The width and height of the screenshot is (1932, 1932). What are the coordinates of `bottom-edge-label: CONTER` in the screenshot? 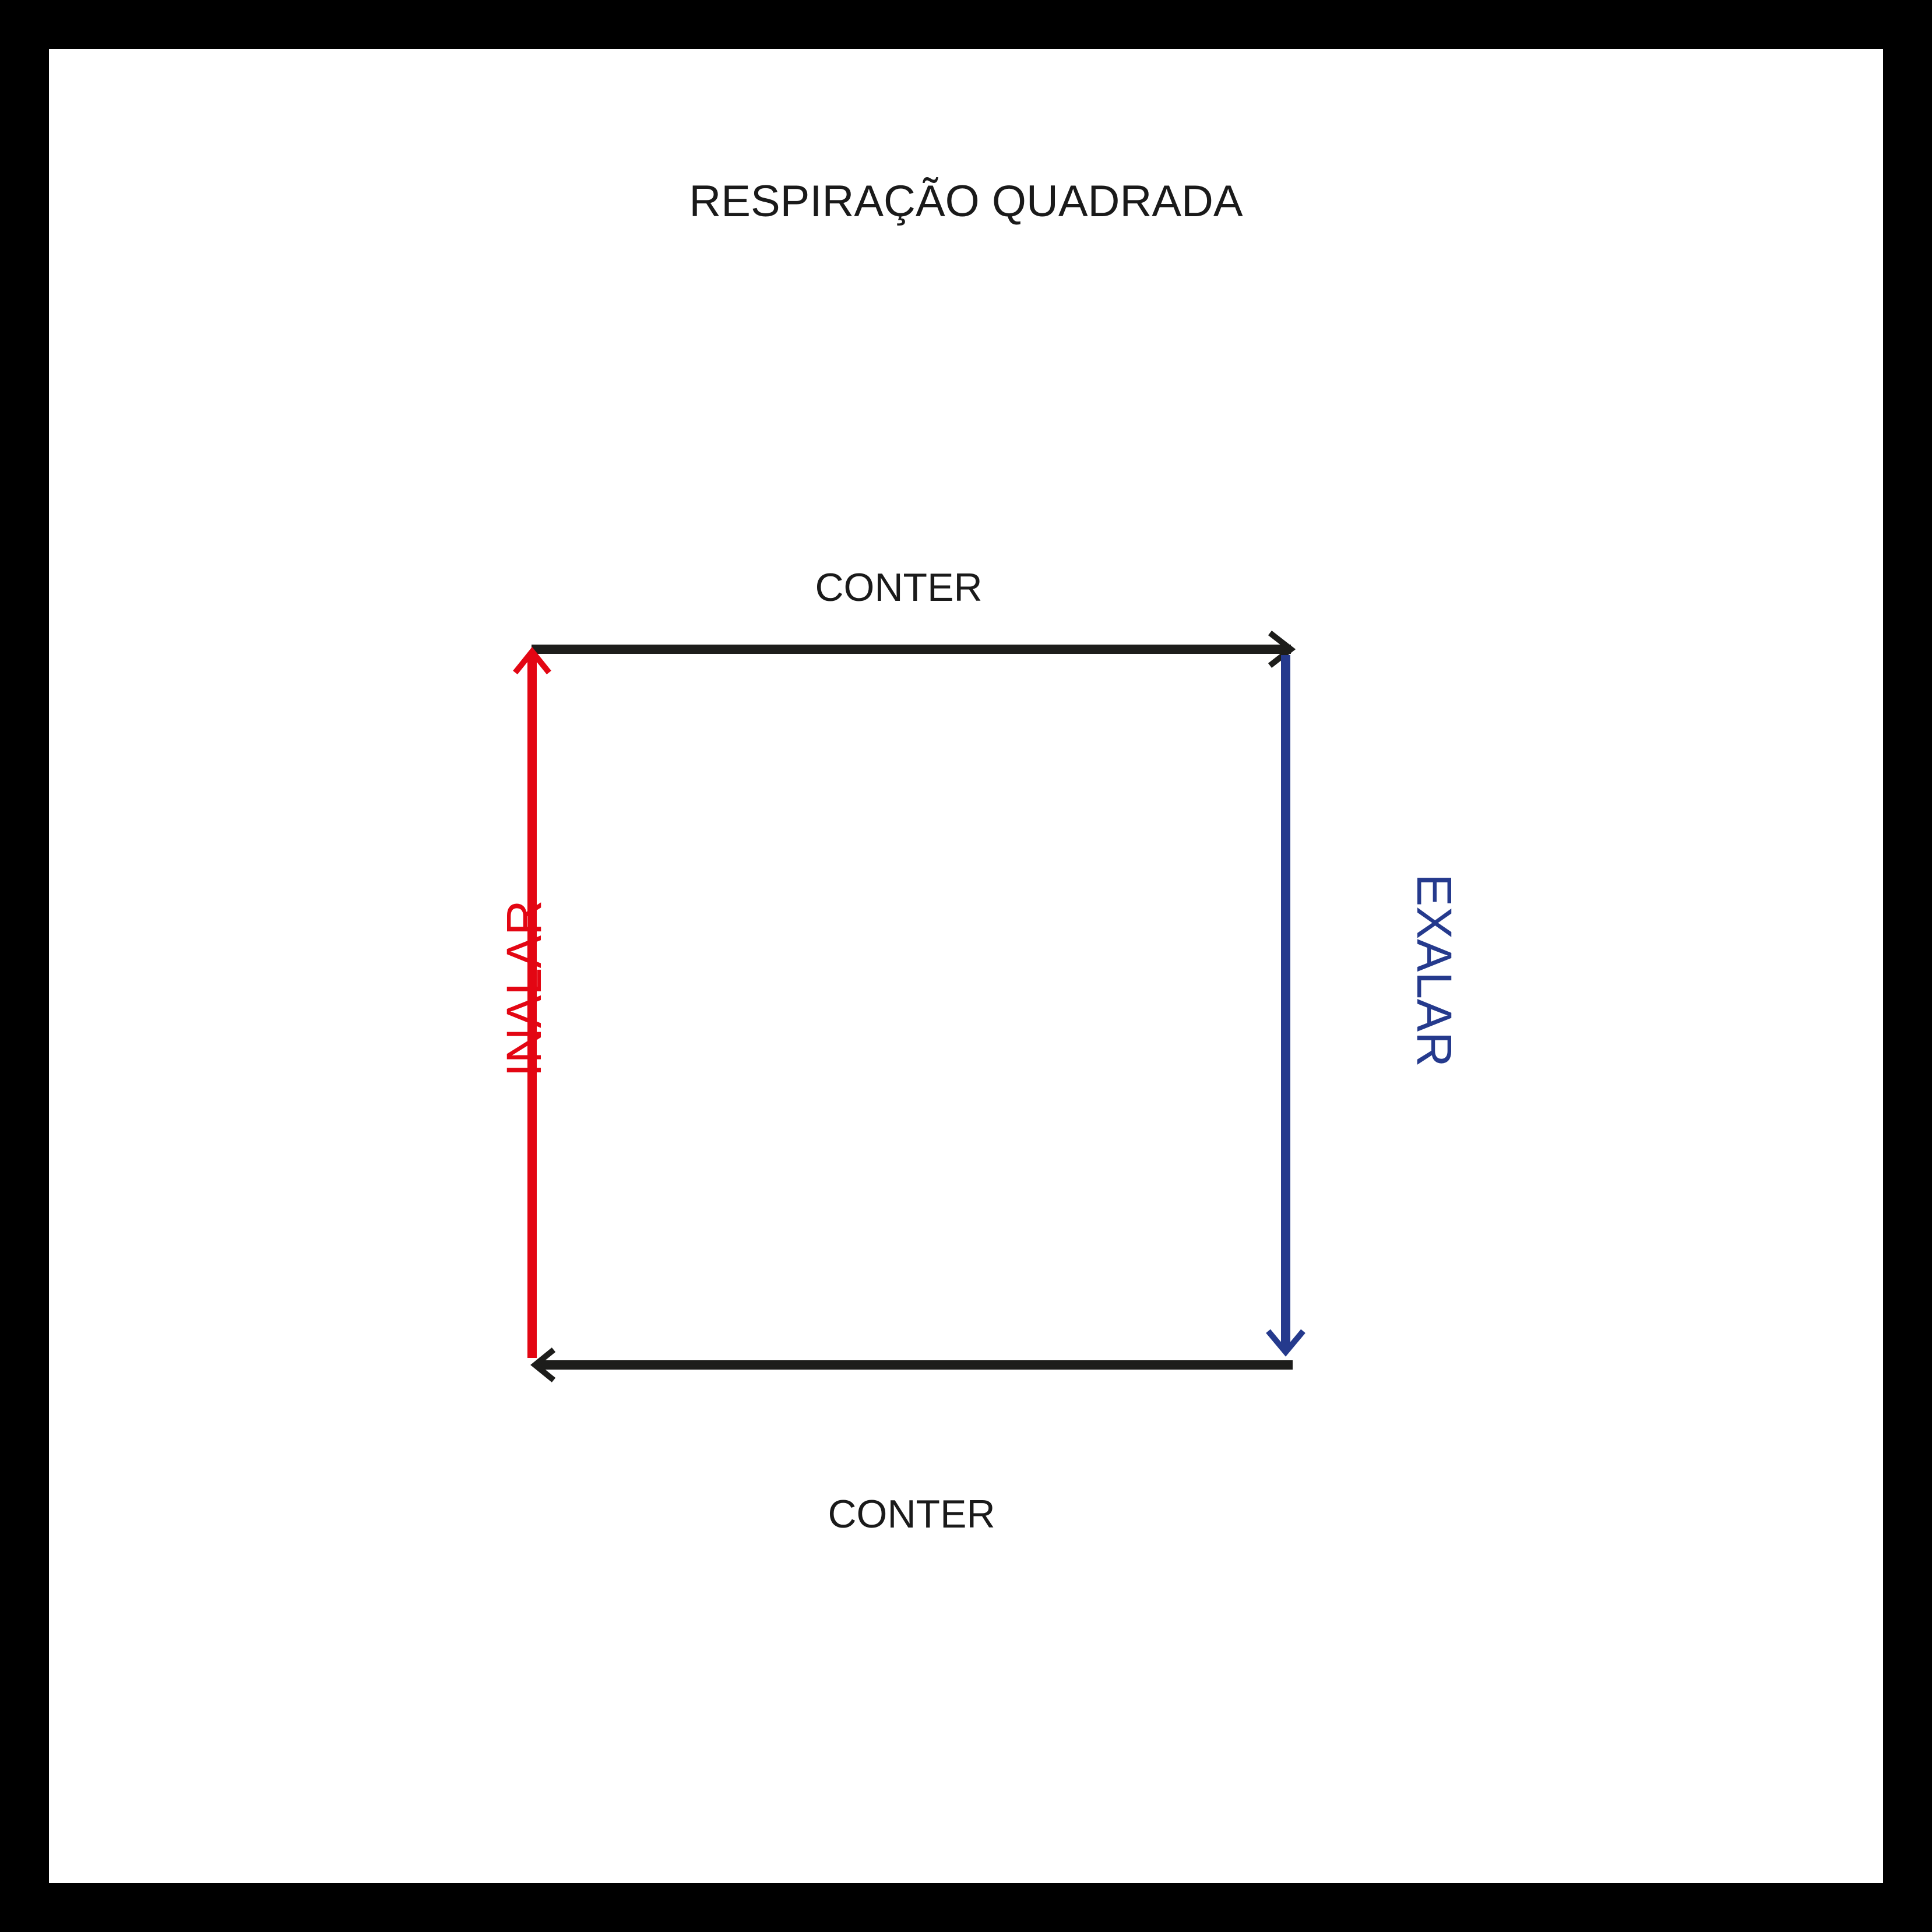 It's located at (912, 1514).